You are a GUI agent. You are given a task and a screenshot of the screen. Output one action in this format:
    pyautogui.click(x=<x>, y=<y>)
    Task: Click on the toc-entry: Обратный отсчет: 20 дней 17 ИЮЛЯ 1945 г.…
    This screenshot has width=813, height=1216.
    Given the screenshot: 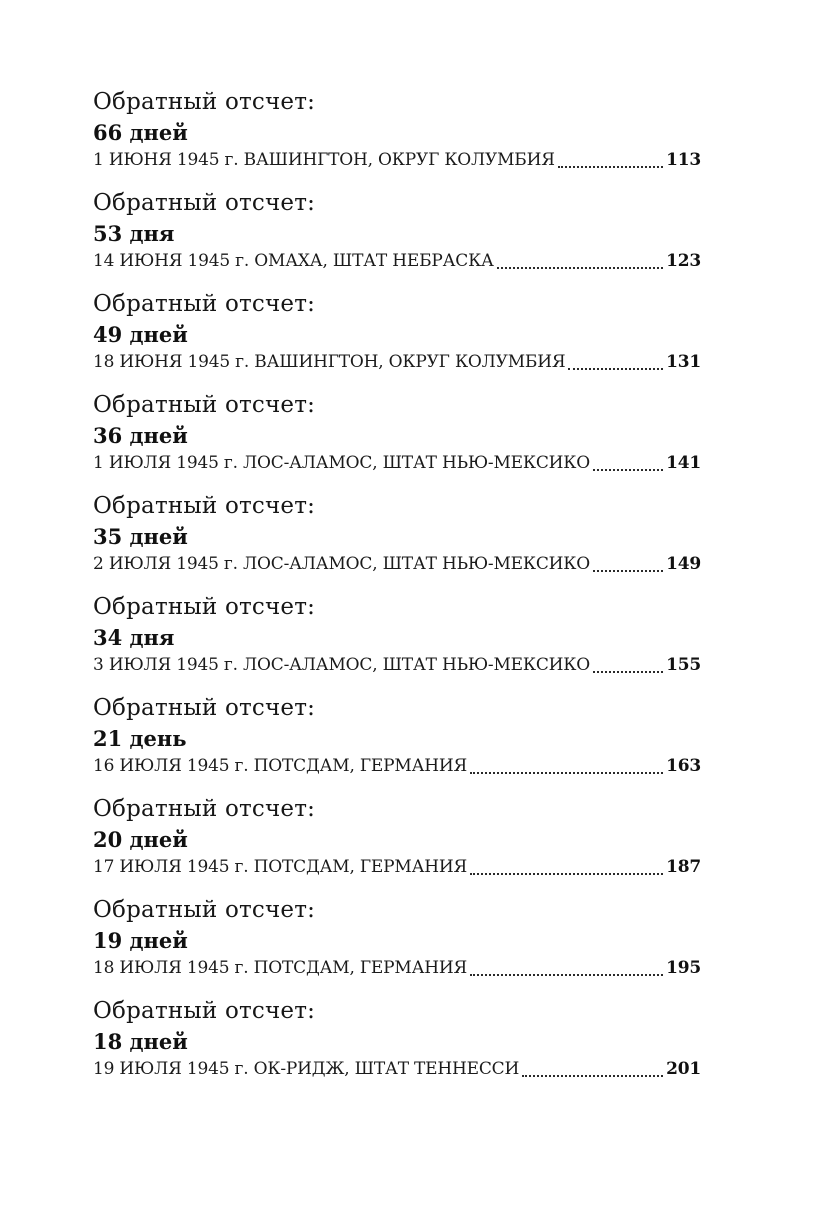 What is the action you would take?
    pyautogui.click(x=397, y=836)
    